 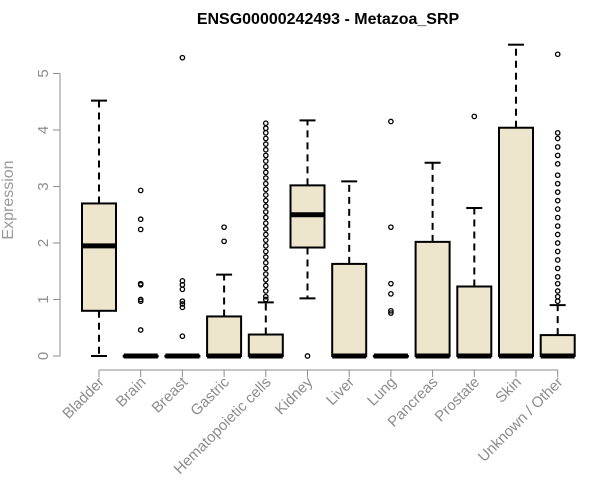 I want to click on x-tick-label: Bladder, so click(x=83, y=398).